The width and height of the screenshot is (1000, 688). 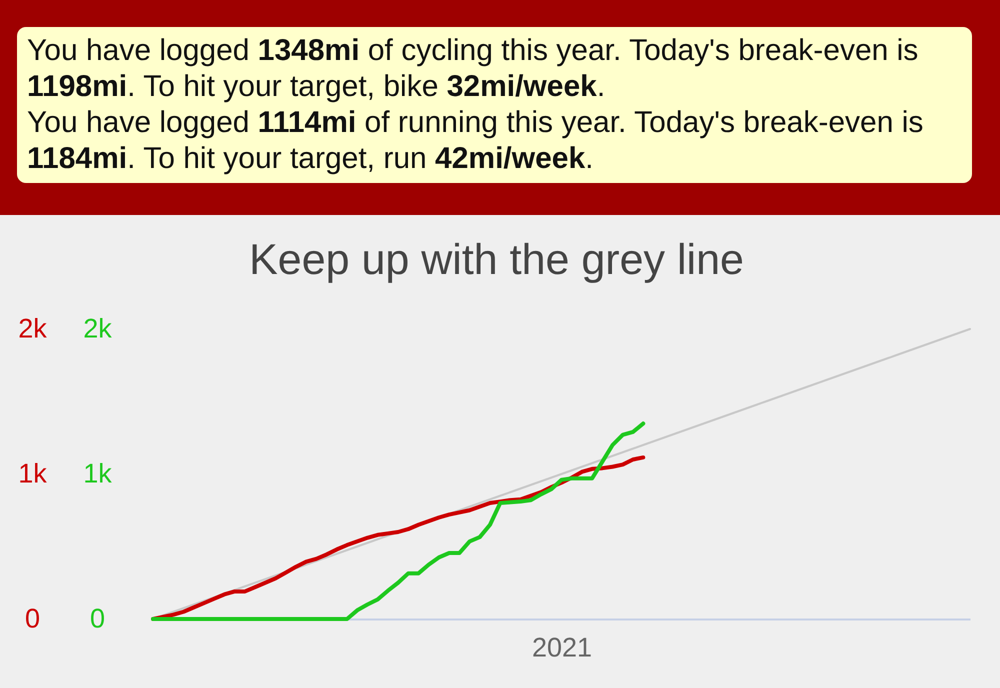 I want to click on text: You have logged 1114mi of running this year. Today's break-even is 1184mi. To hit your target, run 42mi/week., so click(x=475, y=140).